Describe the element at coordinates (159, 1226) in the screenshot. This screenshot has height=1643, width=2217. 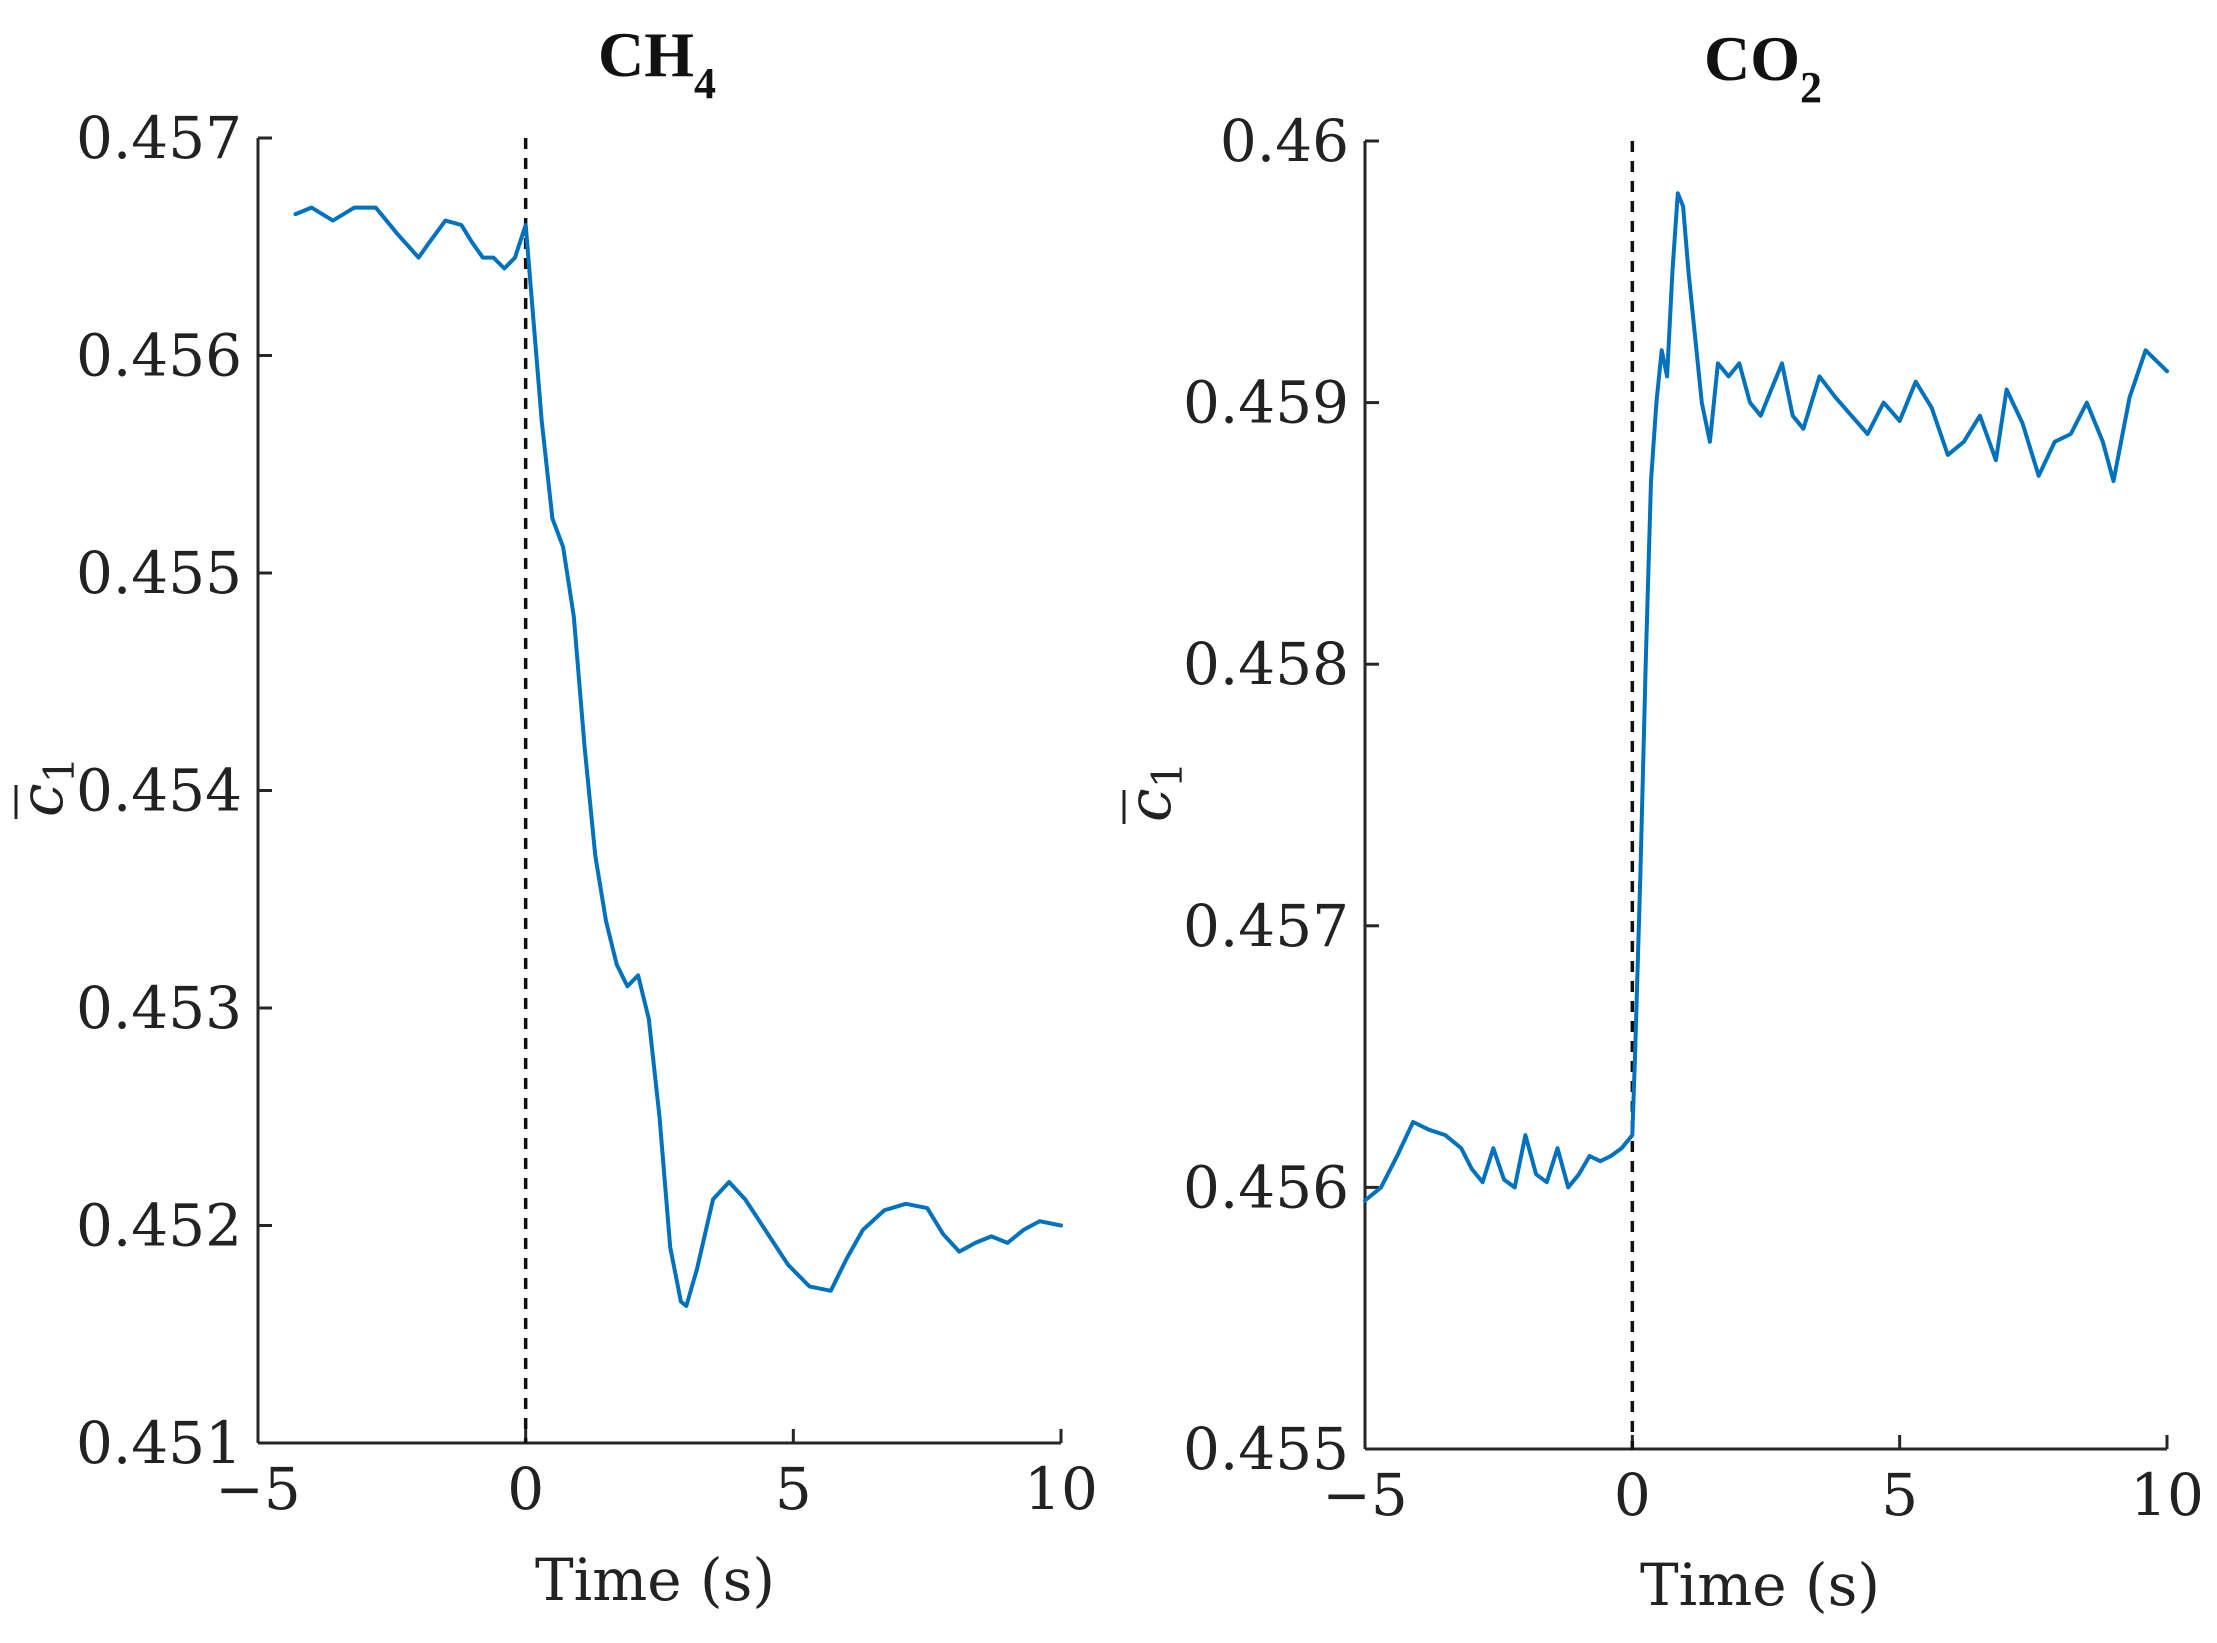
I see `y-tick-label: 0.452` at that location.